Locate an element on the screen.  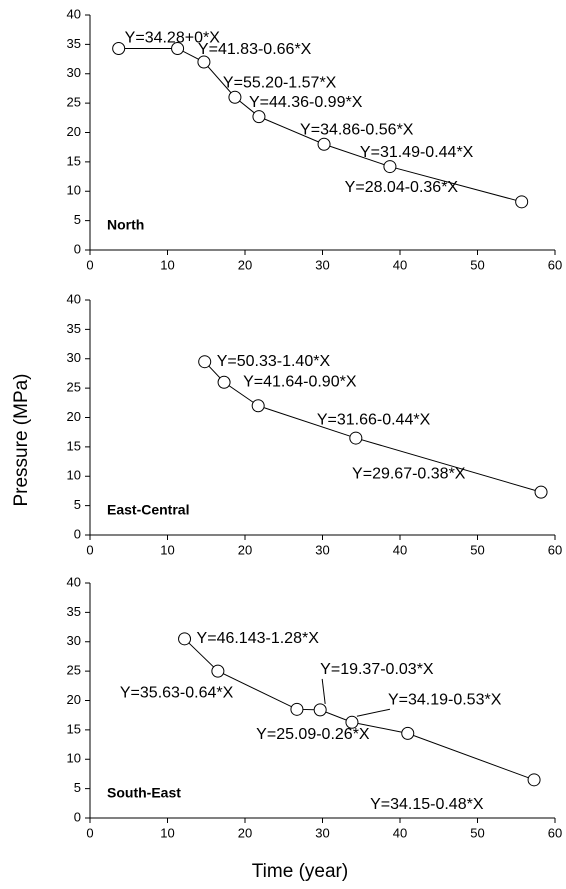
annotation: Y=25.09-0.26*X is located at coordinates (313, 734).